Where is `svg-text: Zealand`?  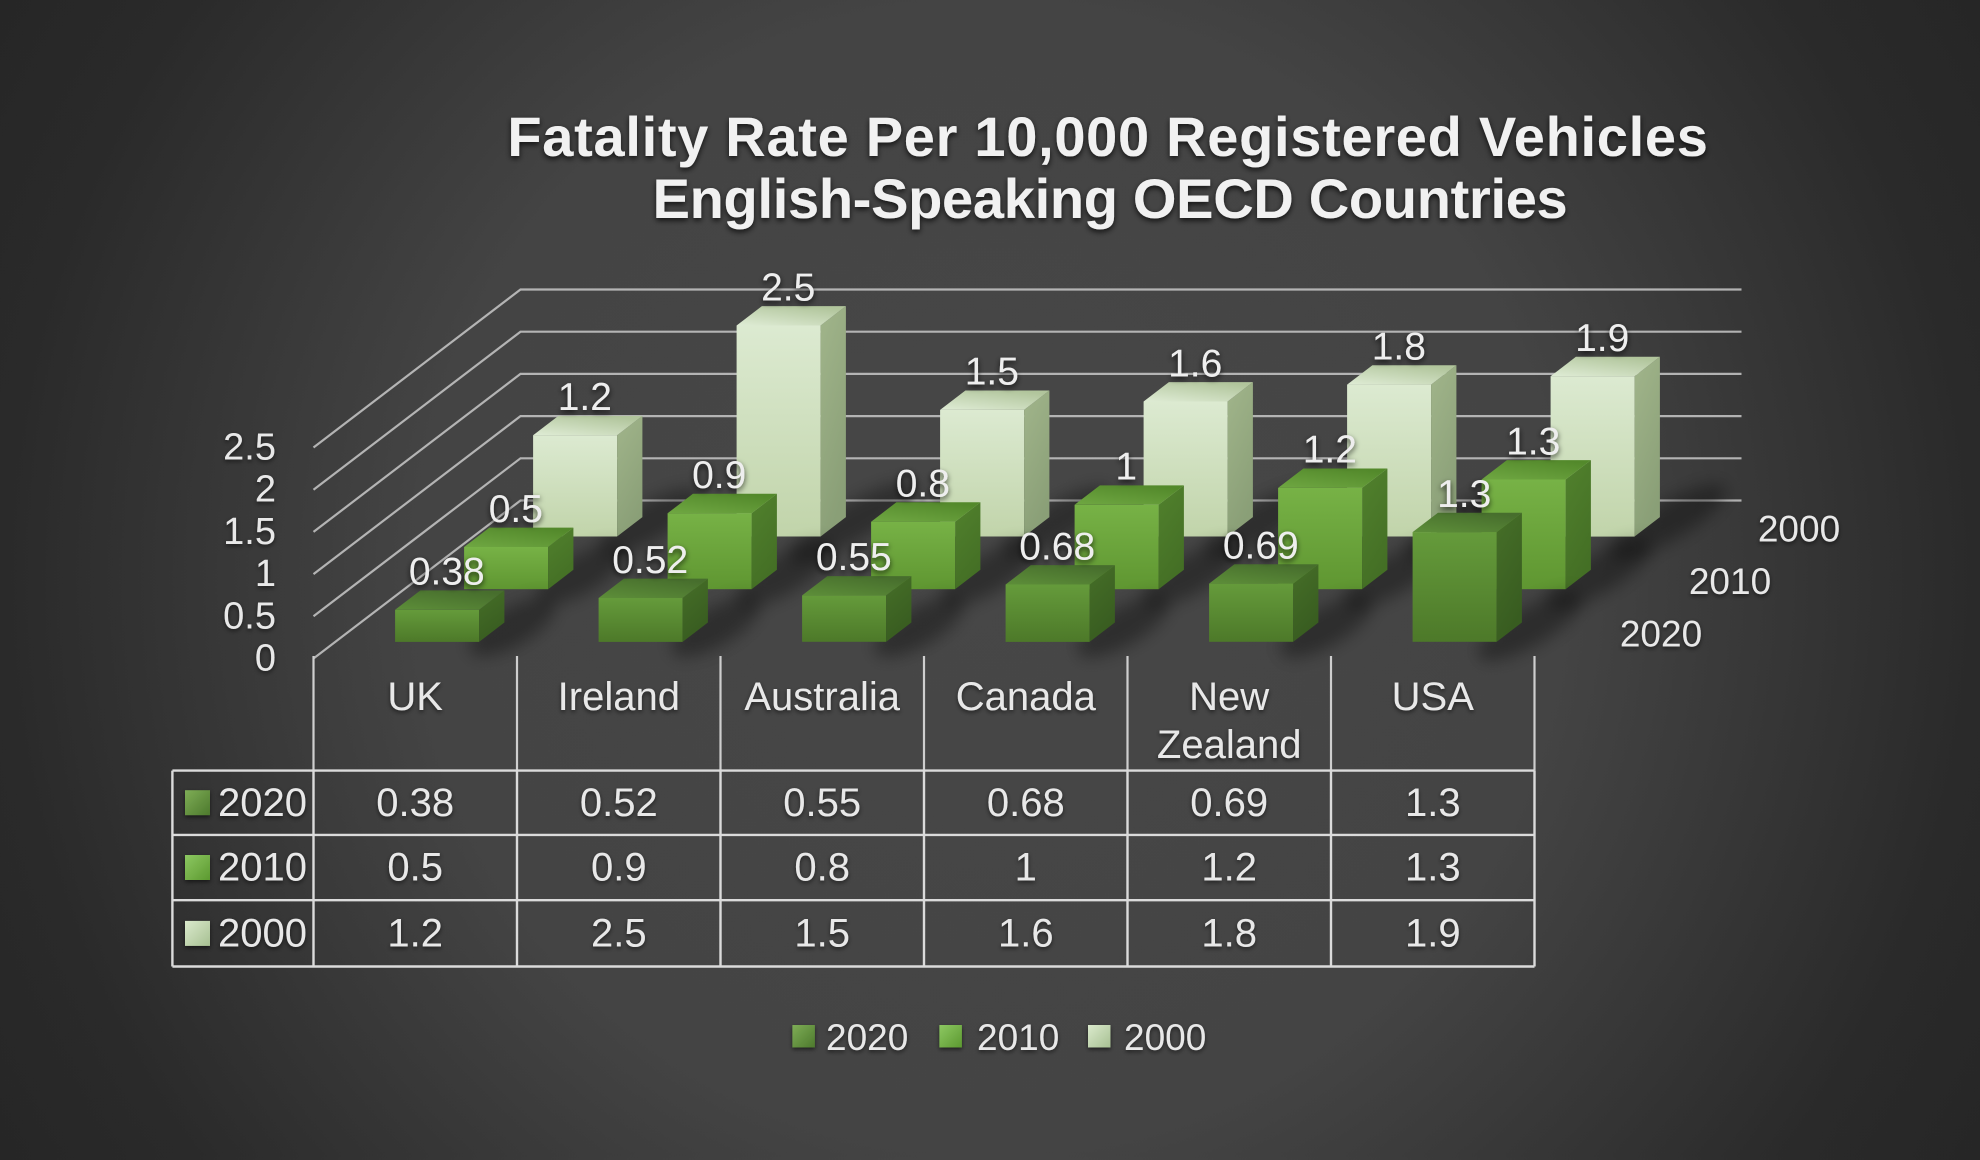 svg-text: Zealand is located at coordinates (1229, 745).